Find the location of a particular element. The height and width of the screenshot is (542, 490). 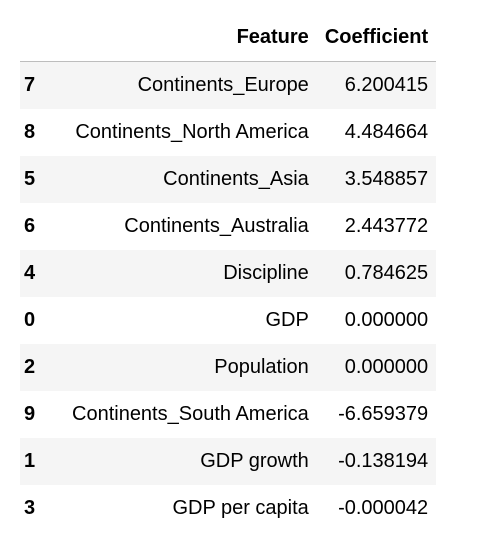

row-index: 5 is located at coordinates (30, 179).